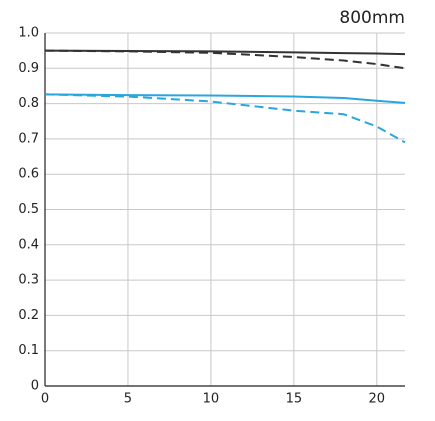 The width and height of the screenshot is (435, 421). I want to click on y-tick-label: 1.0, so click(28, 33).